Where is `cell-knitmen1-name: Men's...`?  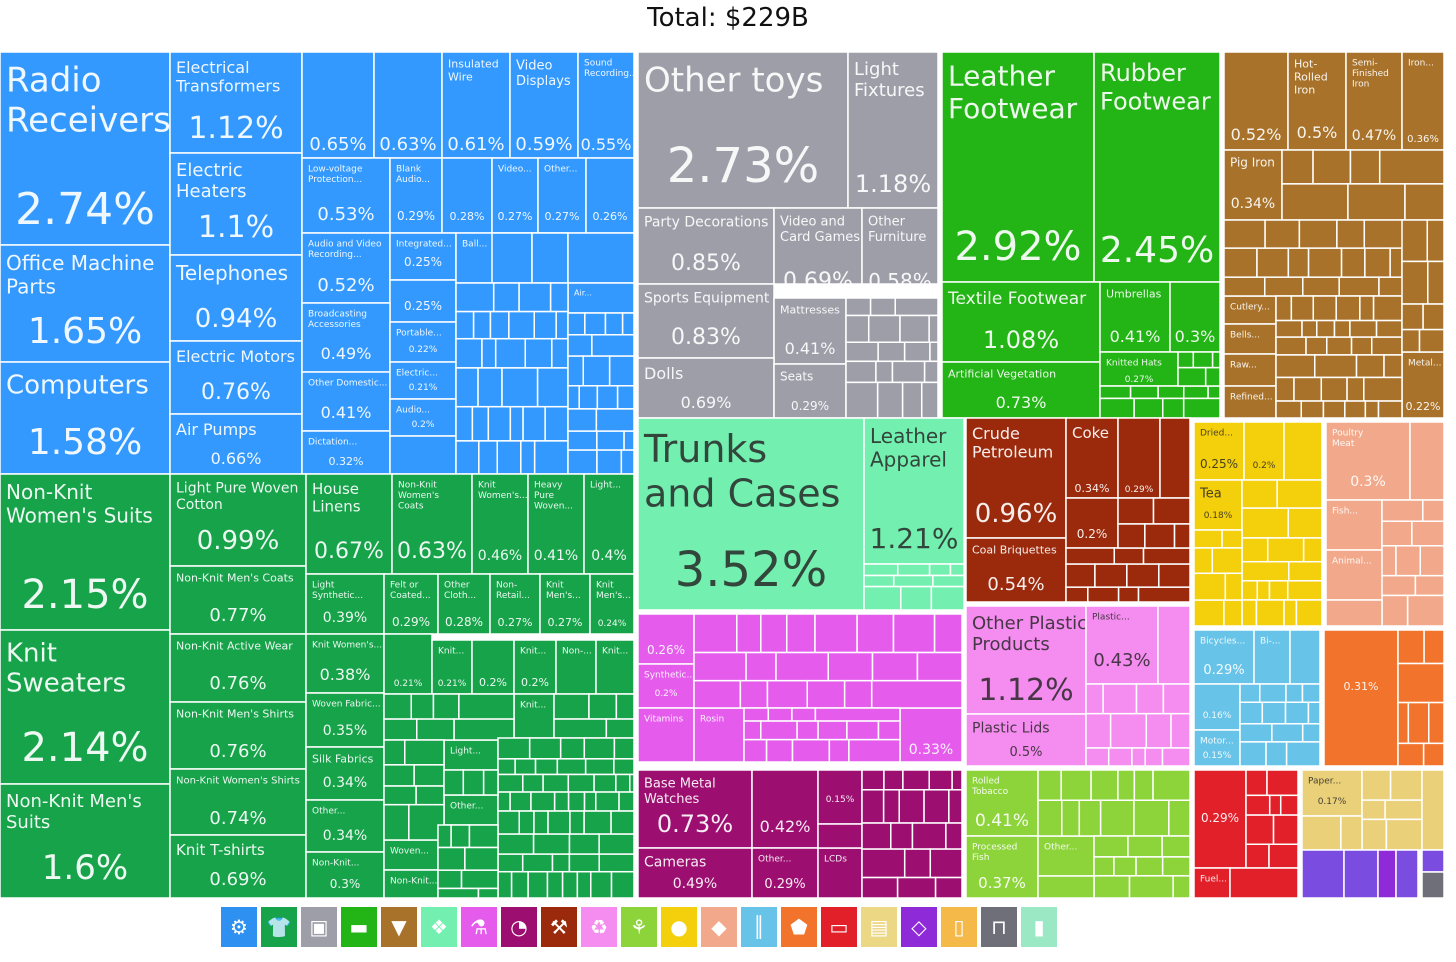
cell-knitmen1-name: Men's... is located at coordinates (563, 596).